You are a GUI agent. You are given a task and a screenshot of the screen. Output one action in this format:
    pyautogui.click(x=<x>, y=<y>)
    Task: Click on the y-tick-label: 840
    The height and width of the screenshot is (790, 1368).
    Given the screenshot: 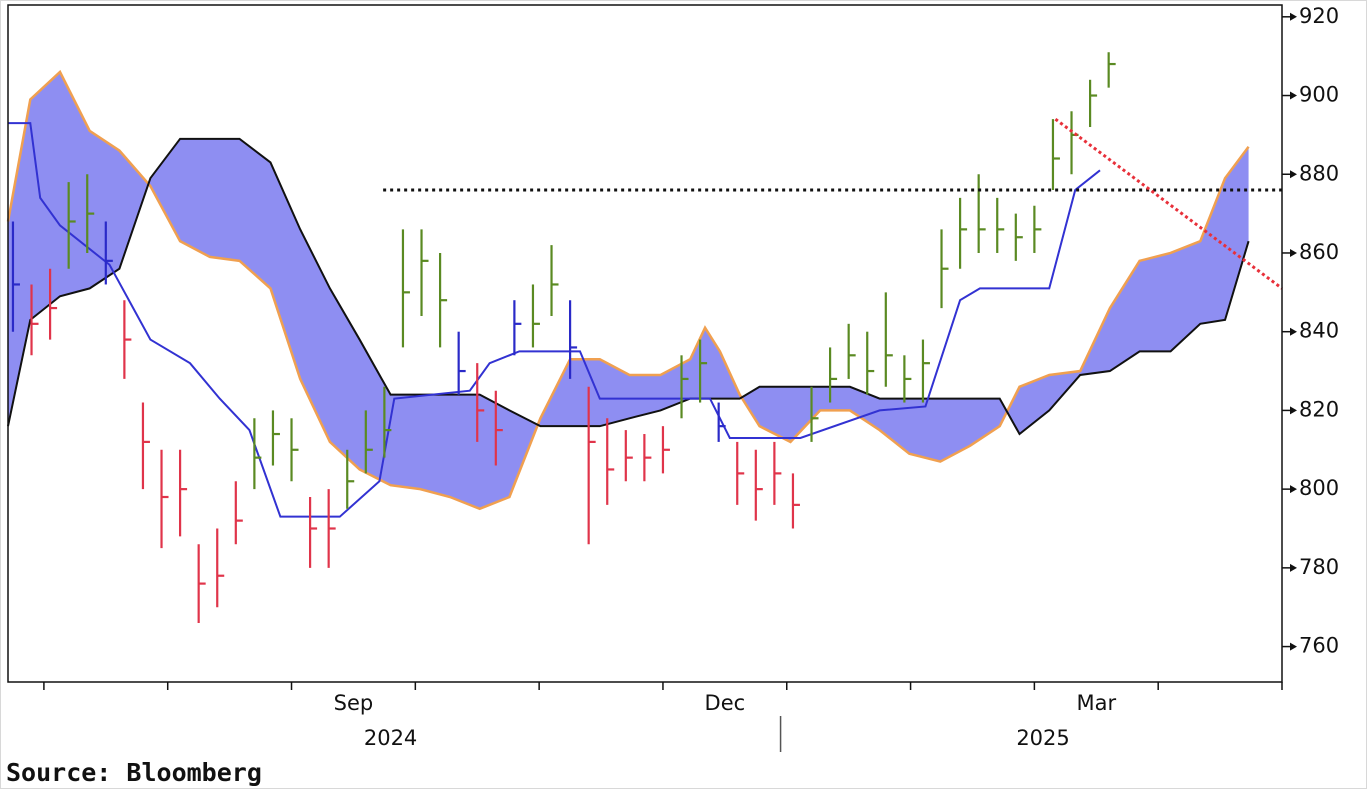 What is the action you would take?
    pyautogui.click(x=1319, y=331)
    